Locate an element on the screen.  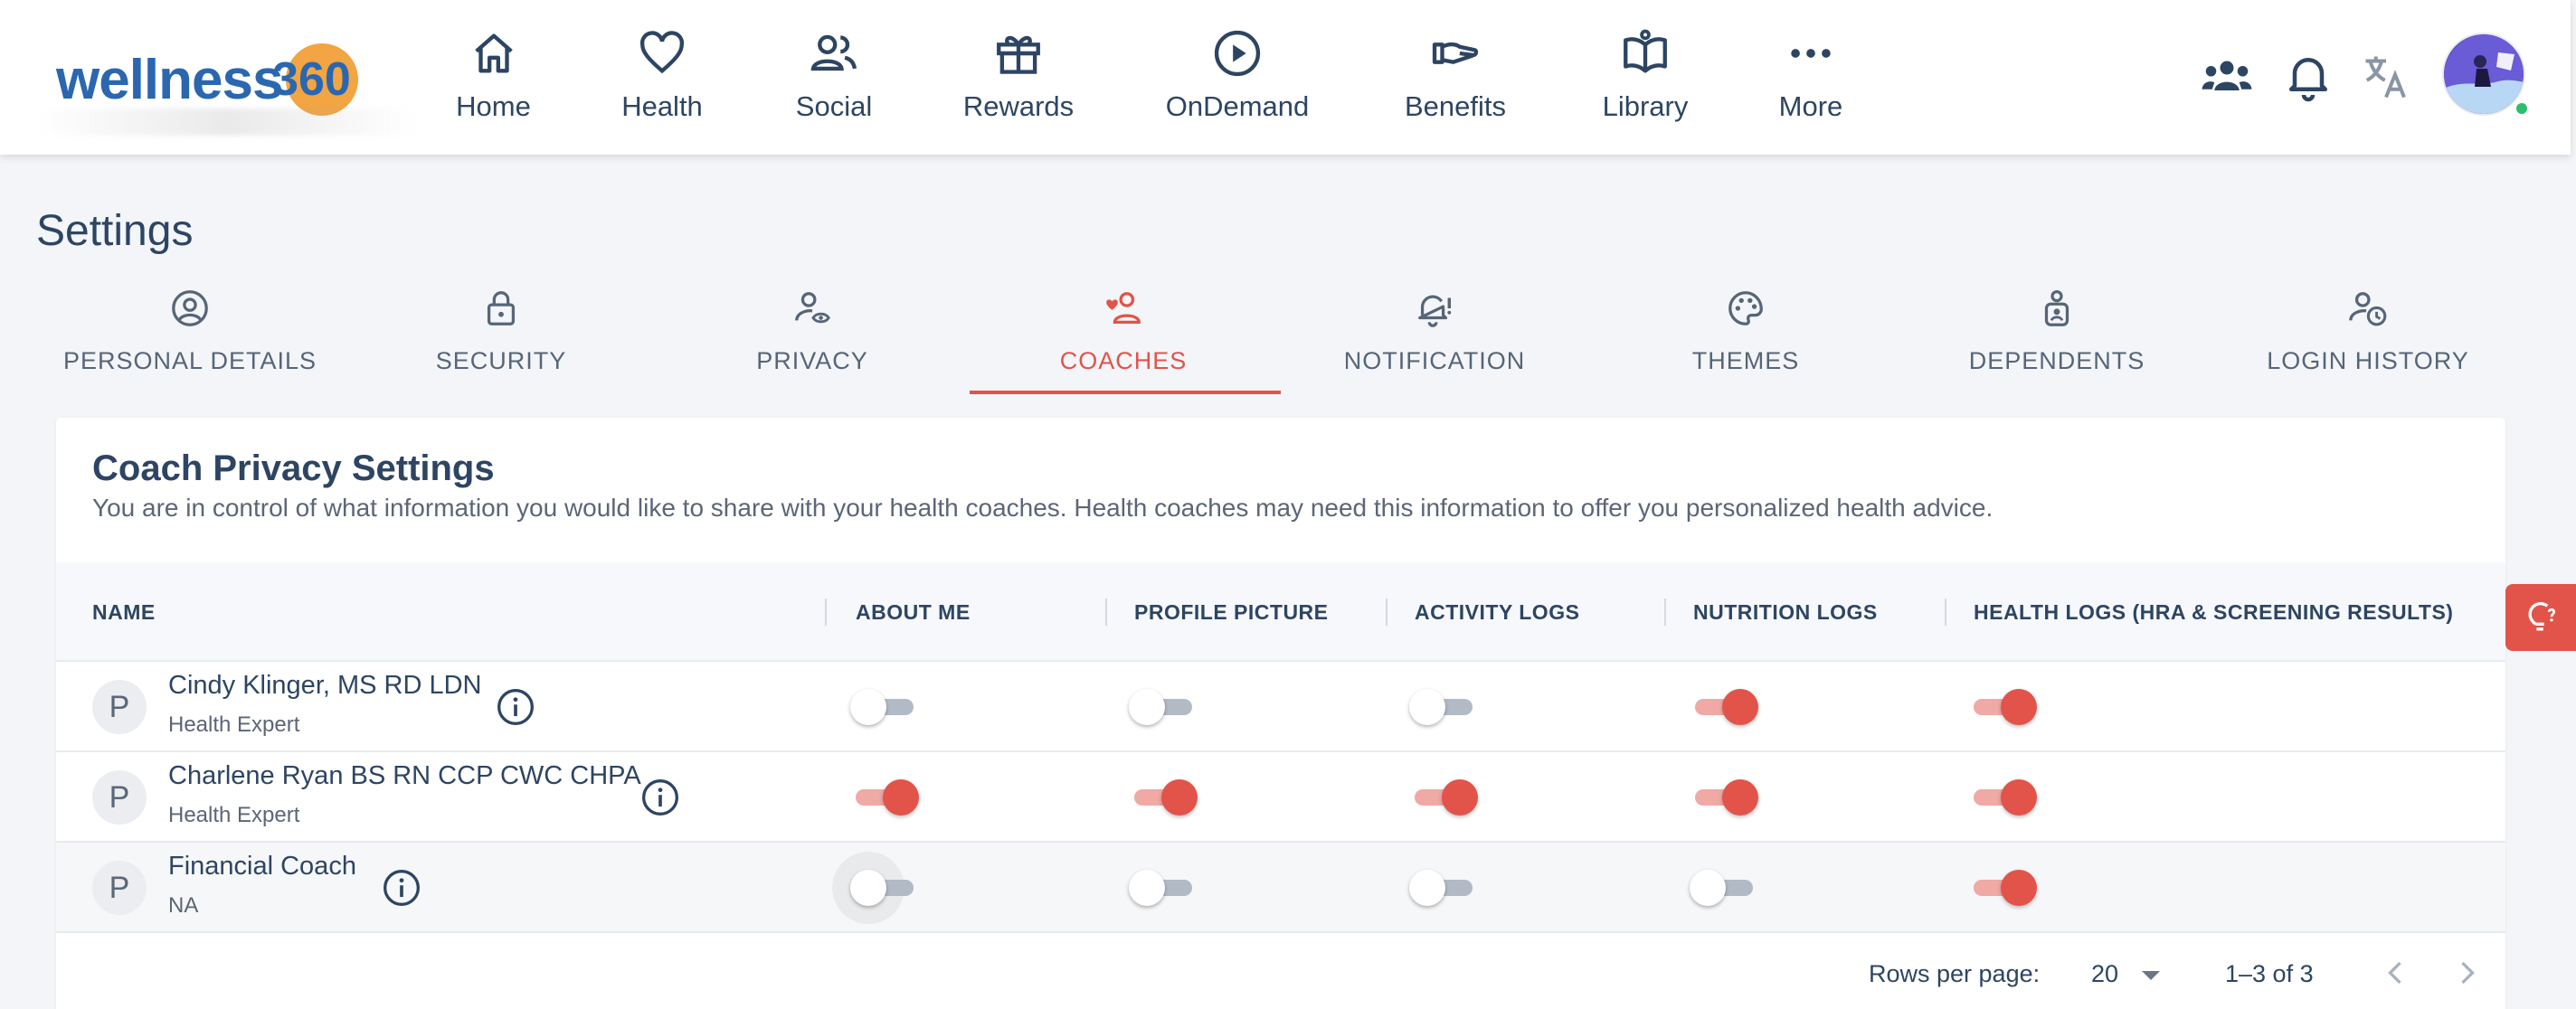
active-tab-indicator is located at coordinates (1125, 392).